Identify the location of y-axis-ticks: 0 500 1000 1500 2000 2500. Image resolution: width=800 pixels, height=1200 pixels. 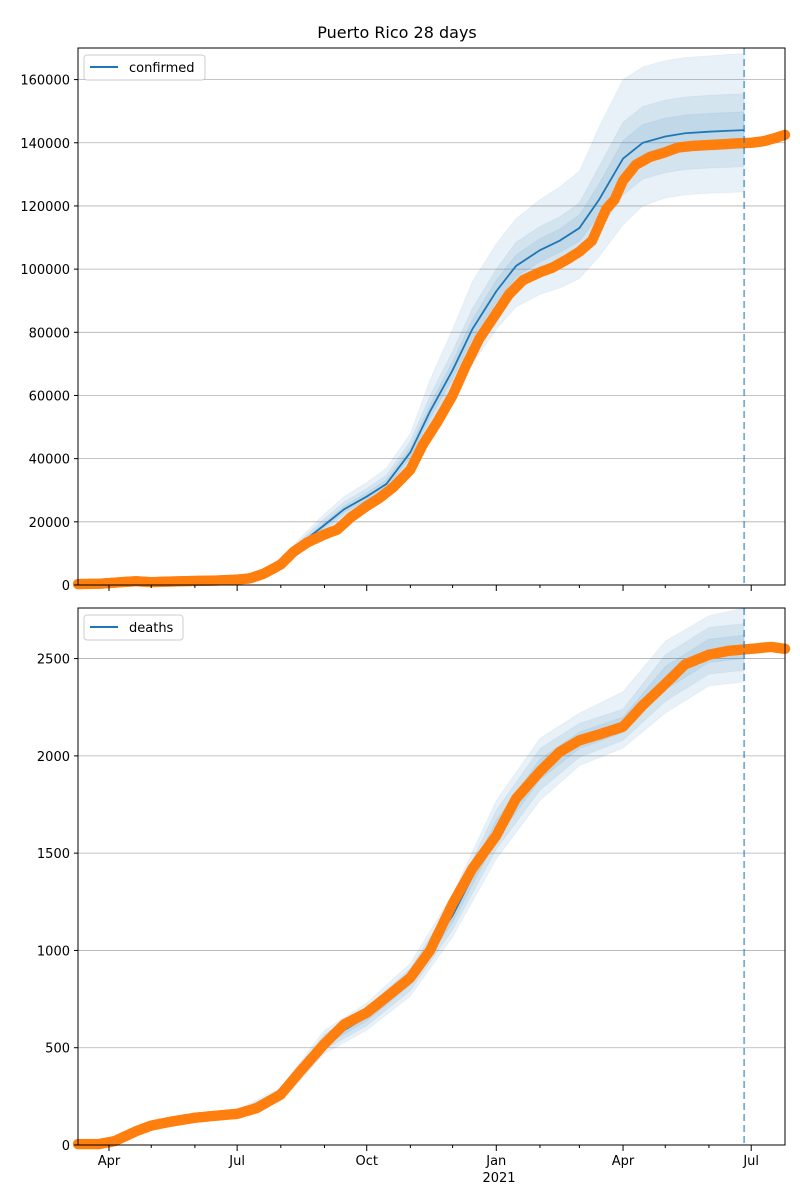
(57, 903).